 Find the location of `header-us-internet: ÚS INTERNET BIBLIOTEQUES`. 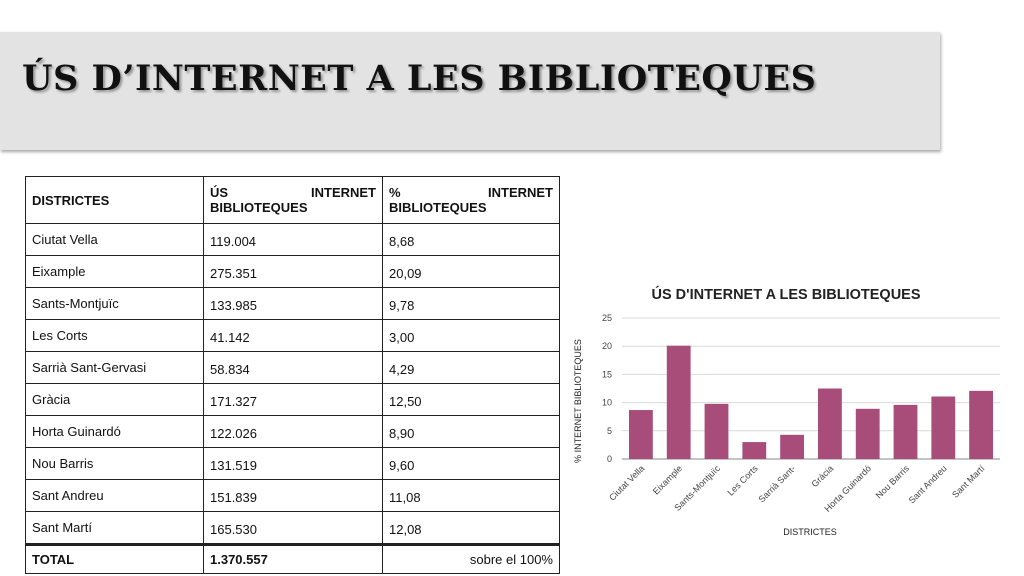

header-us-internet: ÚS INTERNET BIBLIOTEQUES is located at coordinates (293, 200).